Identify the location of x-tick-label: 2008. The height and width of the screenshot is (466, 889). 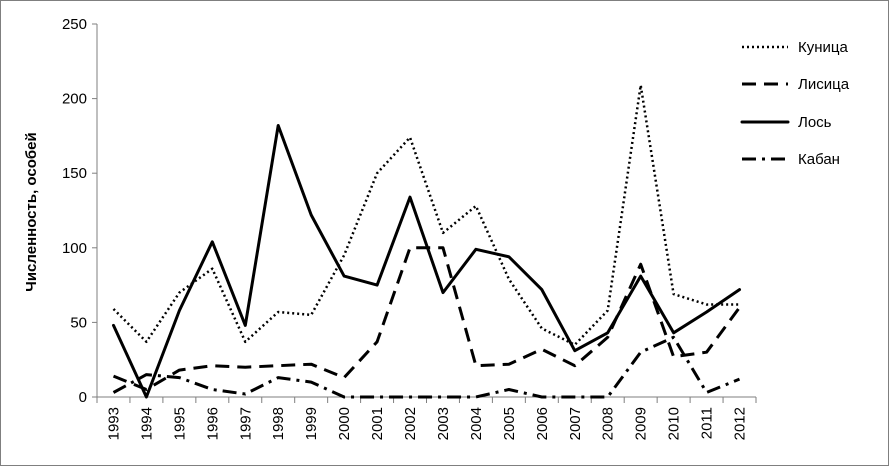
(608, 423).